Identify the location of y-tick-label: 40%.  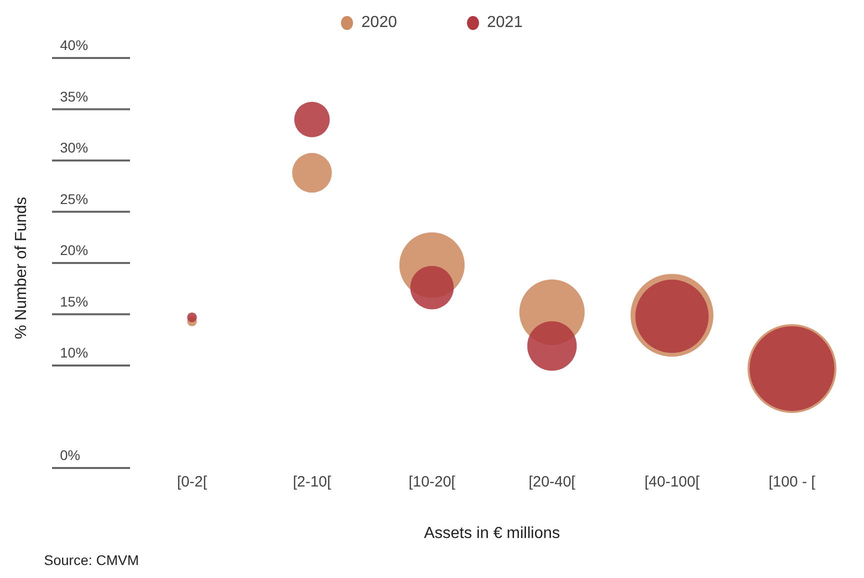
(74, 45).